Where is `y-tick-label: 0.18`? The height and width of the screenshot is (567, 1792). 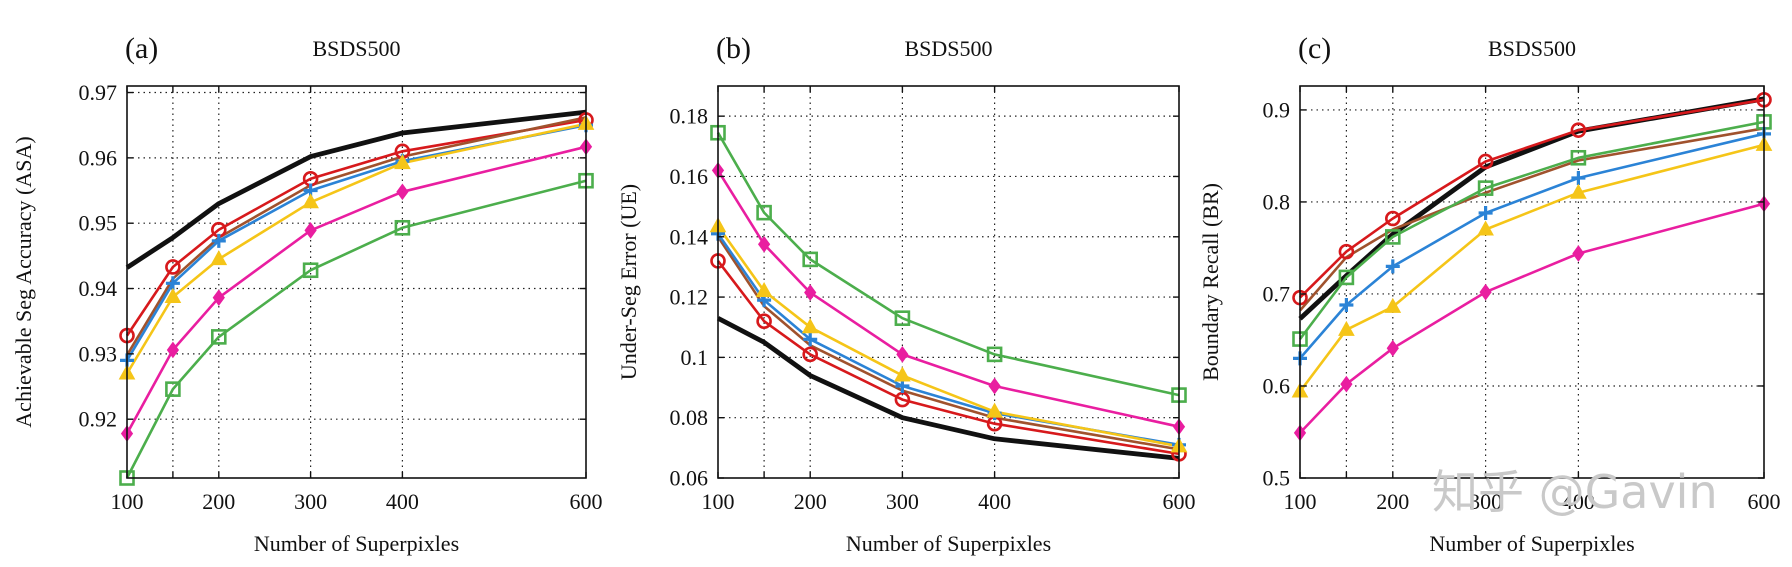 y-tick-label: 0.18 is located at coordinates (689, 116).